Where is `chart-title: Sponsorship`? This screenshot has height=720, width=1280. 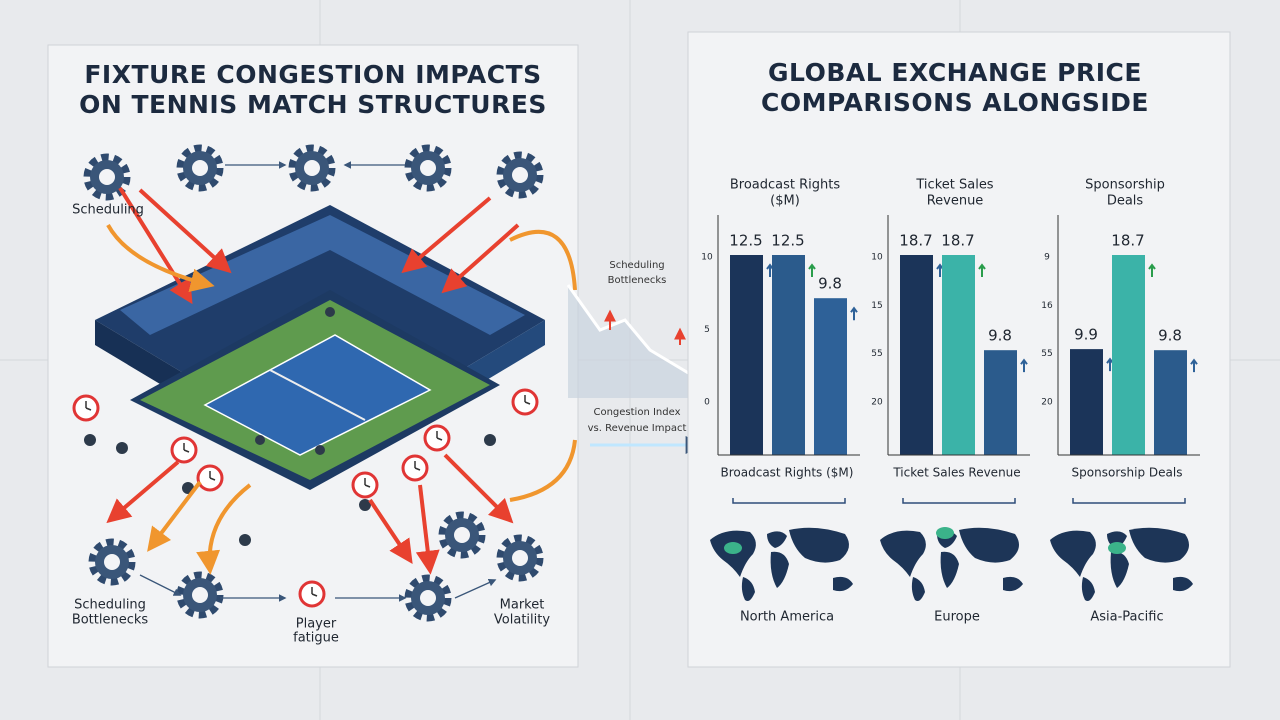
chart-title: Sponsorship is located at coordinates (1125, 185).